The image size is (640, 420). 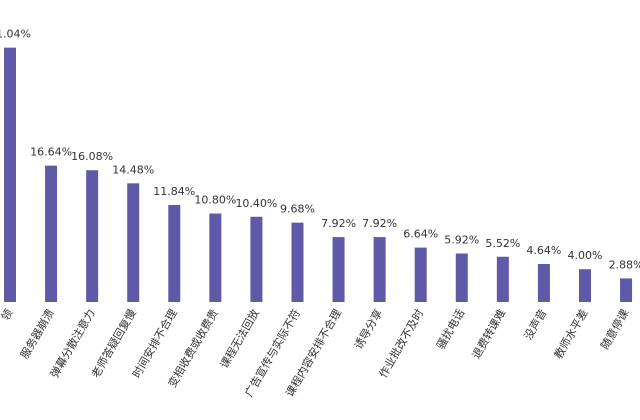 What do you see at coordinates (450, 329) in the screenshot?
I see `x-tick-label: 骚扰电话` at bounding box center [450, 329].